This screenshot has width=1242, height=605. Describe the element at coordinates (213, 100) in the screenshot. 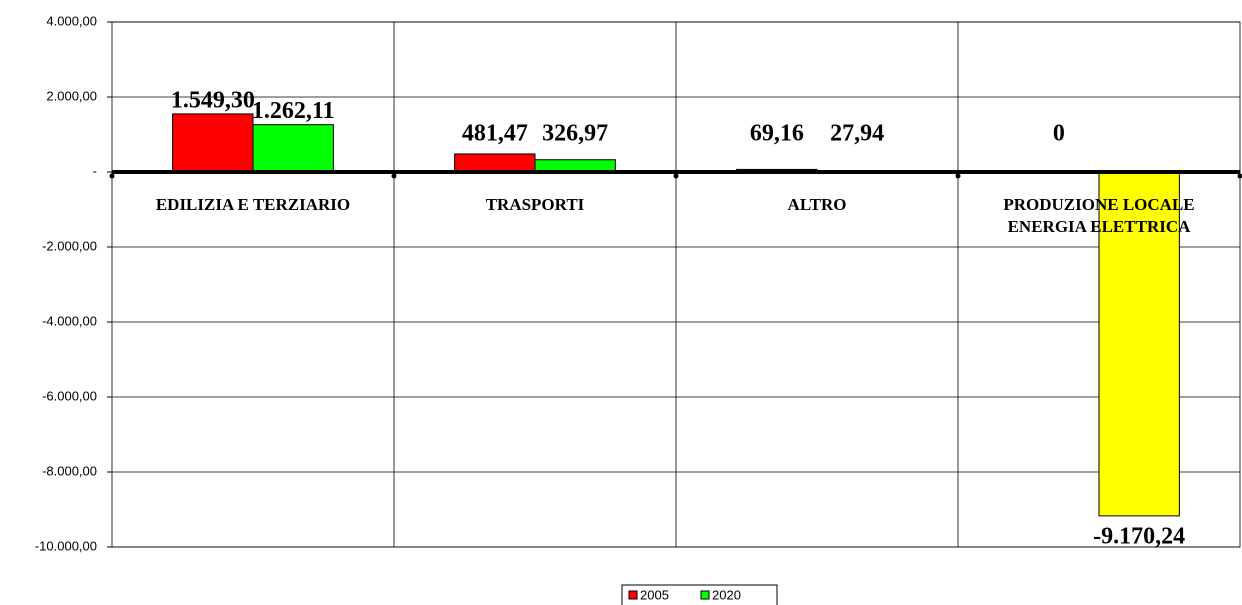

I see `data-label: 1.549,30` at that location.